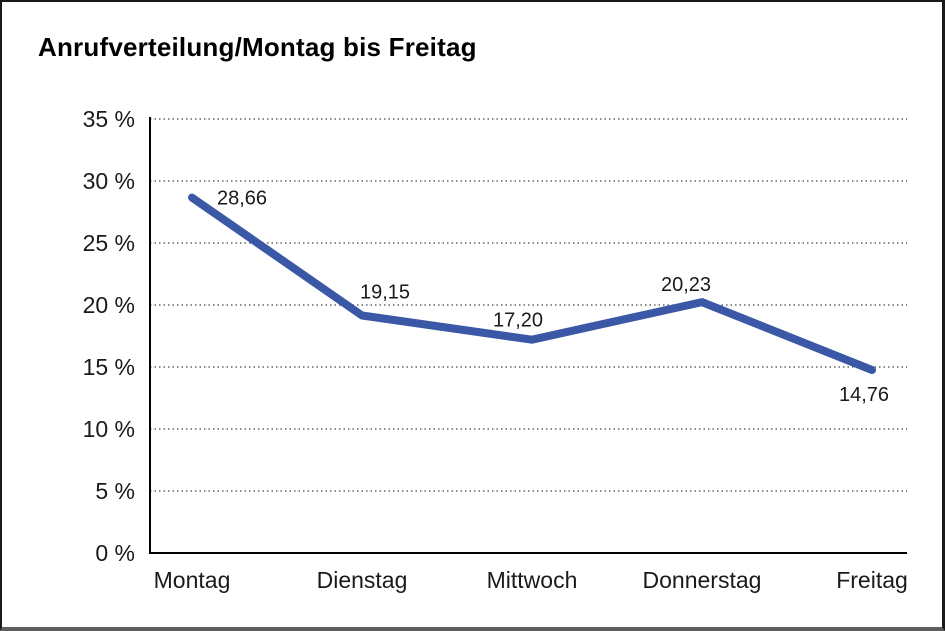 The height and width of the screenshot is (631, 945). Describe the element at coordinates (109, 119) in the screenshot. I see `y-tick-label: 35 %` at that location.